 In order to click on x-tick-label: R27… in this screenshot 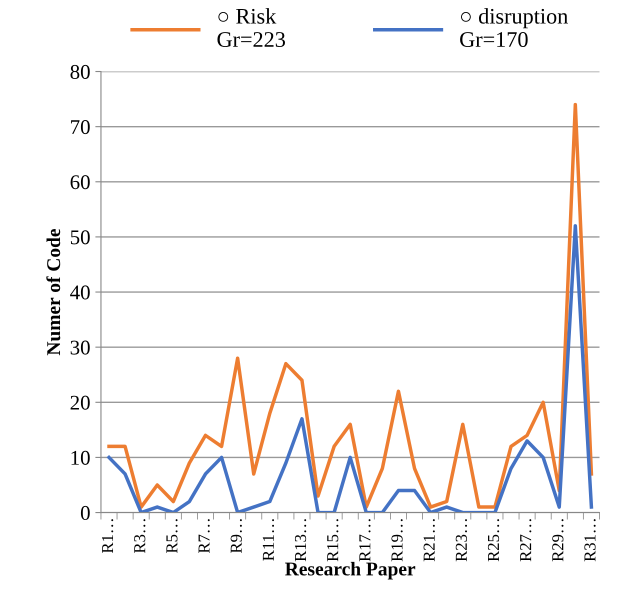, I will do `click(526, 540)`.